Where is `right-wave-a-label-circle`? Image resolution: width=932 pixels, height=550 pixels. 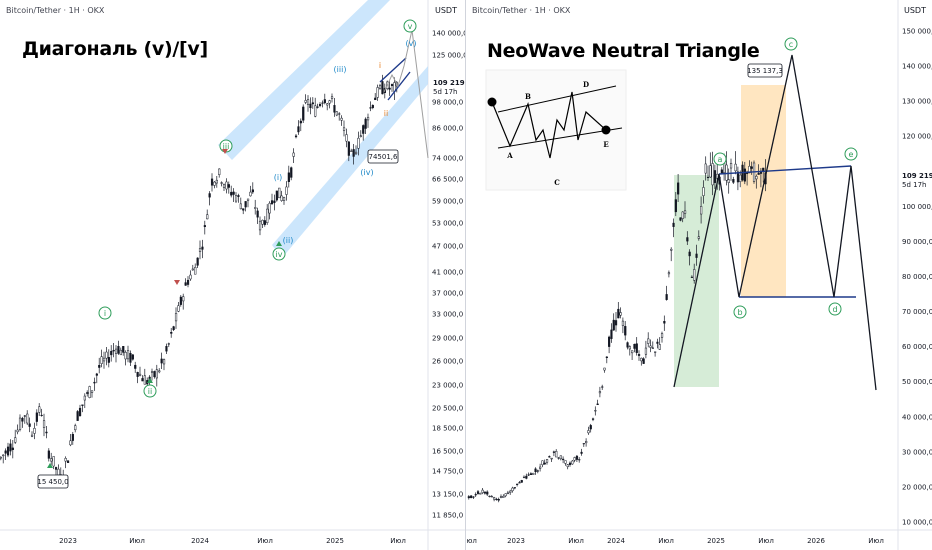
right-wave-a-label-circle is located at coordinates (720, 159).